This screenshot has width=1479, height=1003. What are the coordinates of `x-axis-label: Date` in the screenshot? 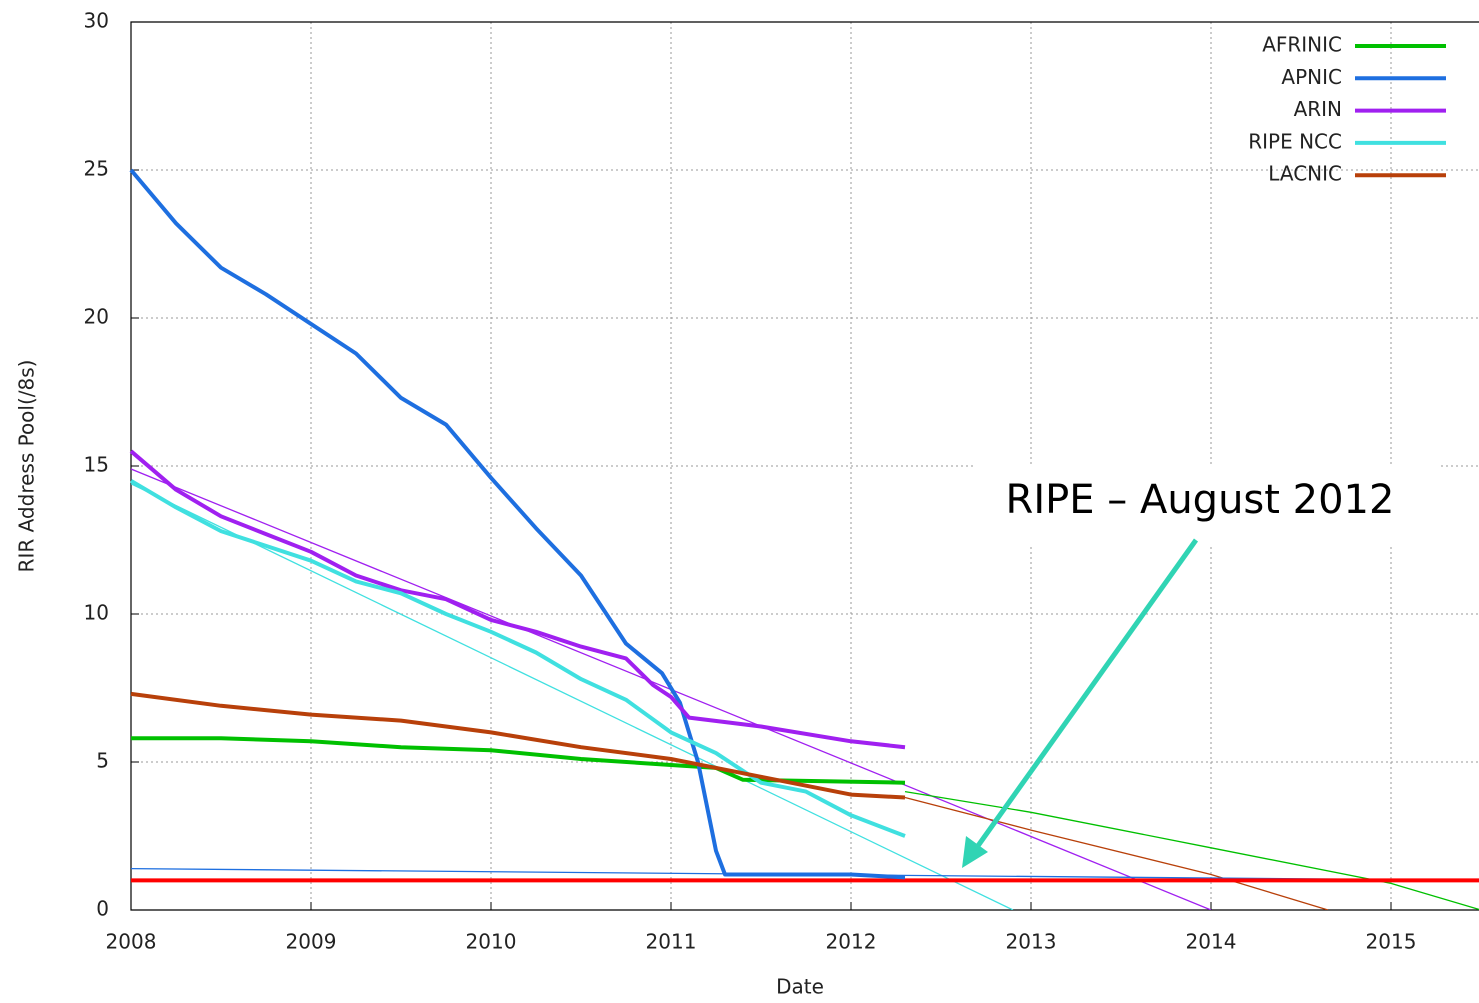 It's located at (800, 987).